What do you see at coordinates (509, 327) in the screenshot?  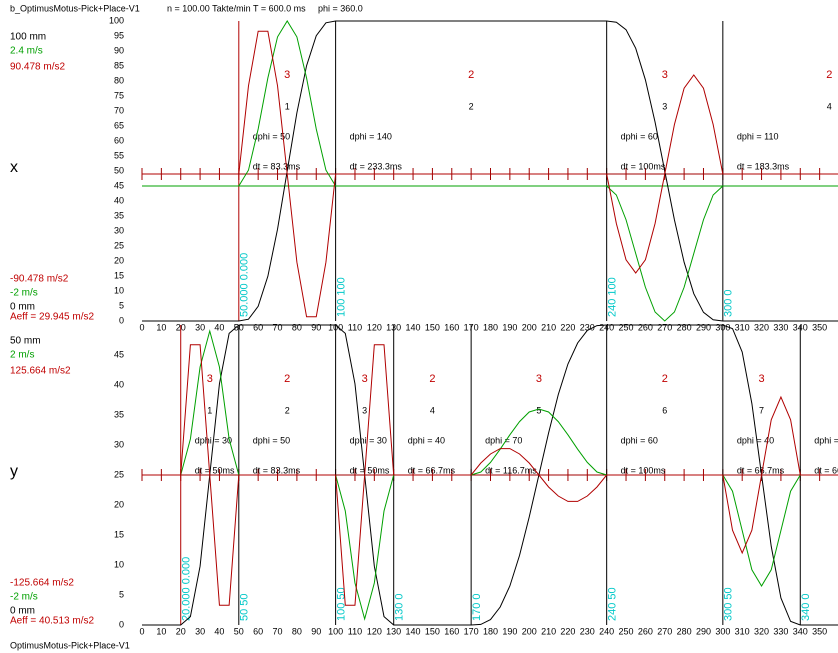 I see `x-tick-label: 190` at bounding box center [509, 327].